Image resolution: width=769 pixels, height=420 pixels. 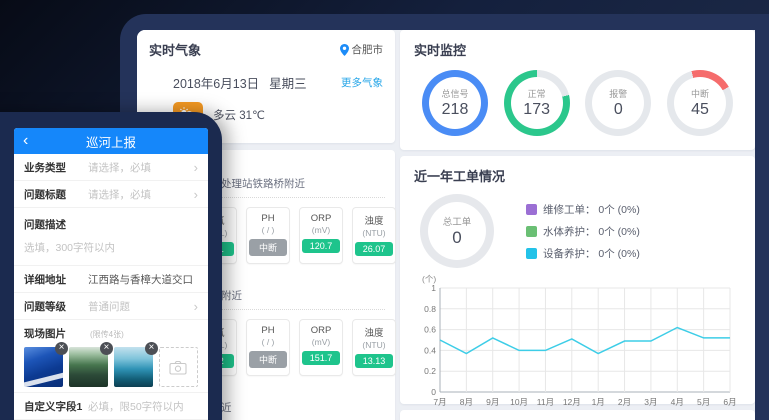 I want to click on monitor-title: 实时监控, so click(x=440, y=50).